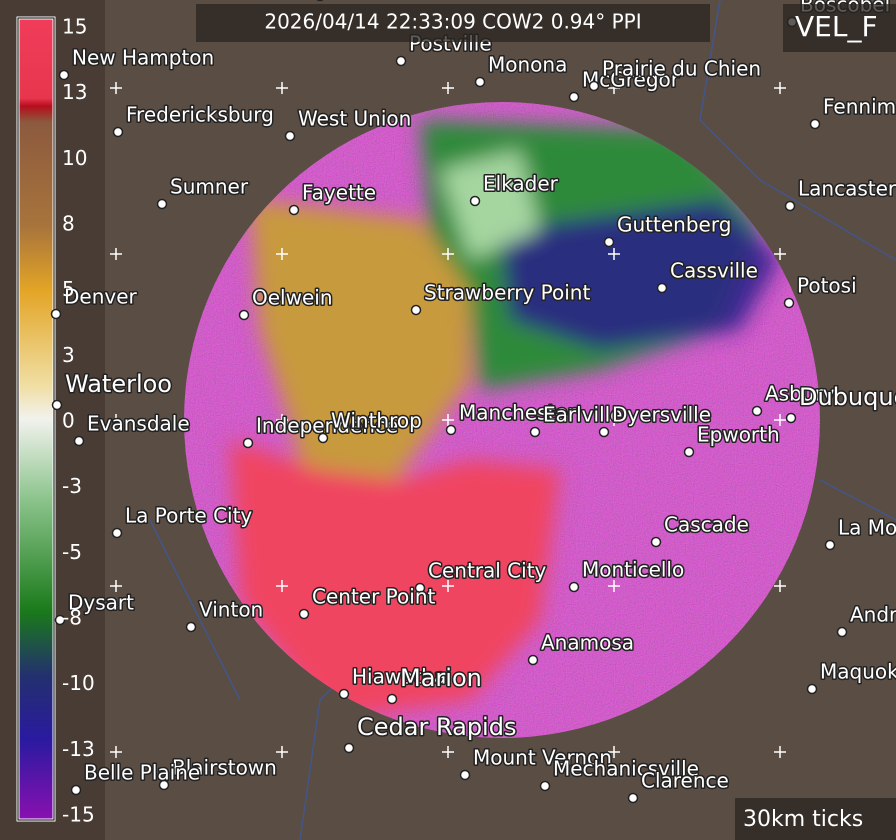 The width and height of the screenshot is (896, 840). Describe the element at coordinates (827, 286) in the screenshot. I see `city-label: Potosi` at that location.